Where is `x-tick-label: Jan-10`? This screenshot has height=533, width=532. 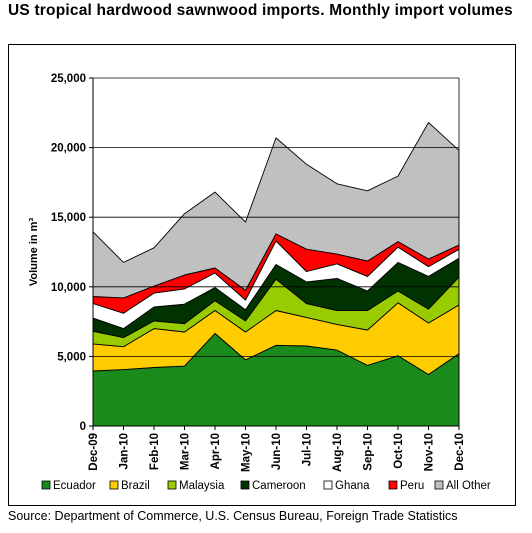 x-tick-label: Jan-10 is located at coordinates (125, 451).